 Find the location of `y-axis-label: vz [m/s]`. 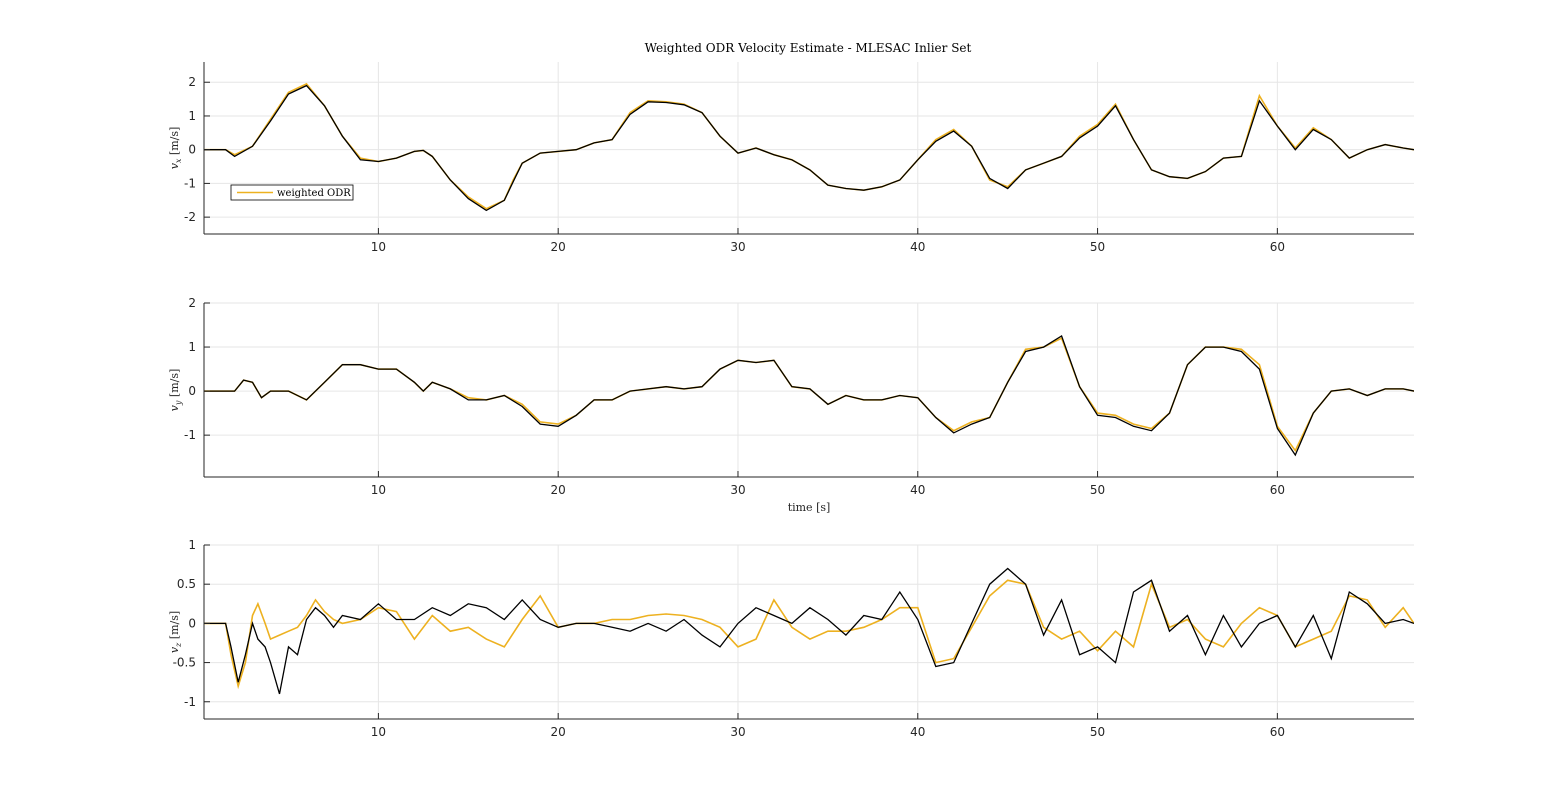

y-axis-label: vz [m/s] is located at coordinates (175, 632).